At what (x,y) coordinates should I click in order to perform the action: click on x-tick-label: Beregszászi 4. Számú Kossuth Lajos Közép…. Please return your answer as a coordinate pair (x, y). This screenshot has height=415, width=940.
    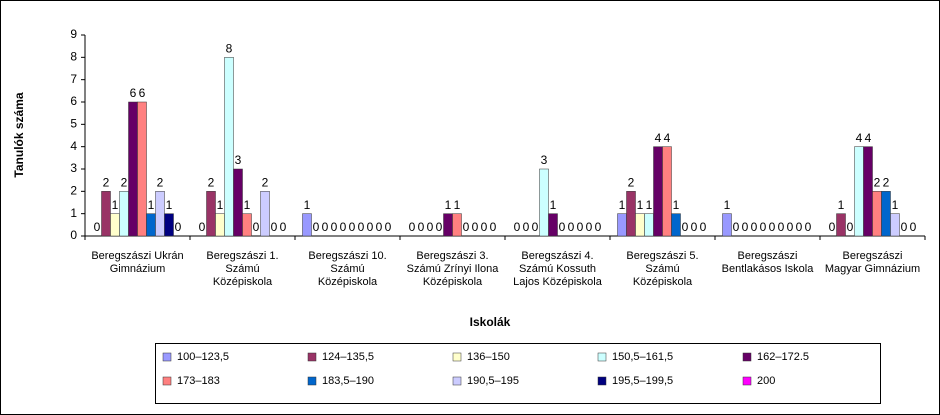
    Looking at the image, I should click on (557, 269).